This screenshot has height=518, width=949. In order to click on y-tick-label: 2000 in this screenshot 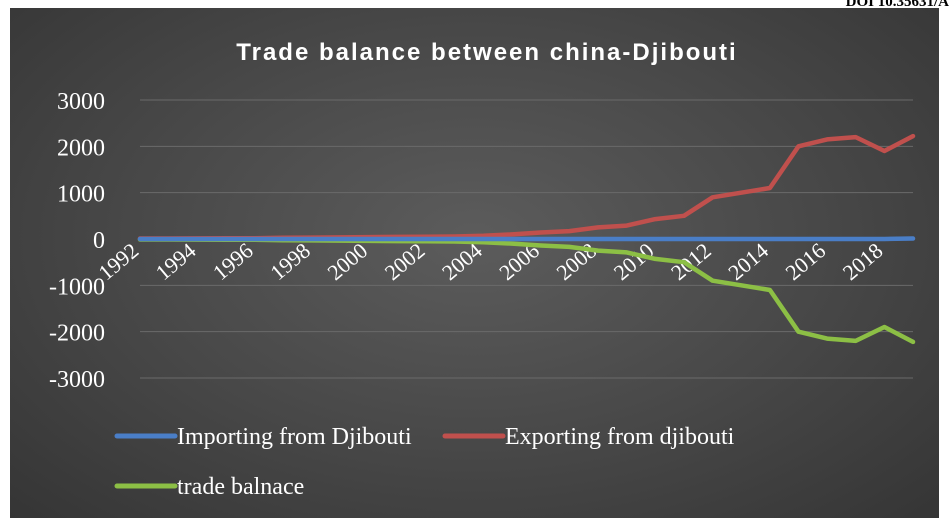, I will do `click(81, 148)`.